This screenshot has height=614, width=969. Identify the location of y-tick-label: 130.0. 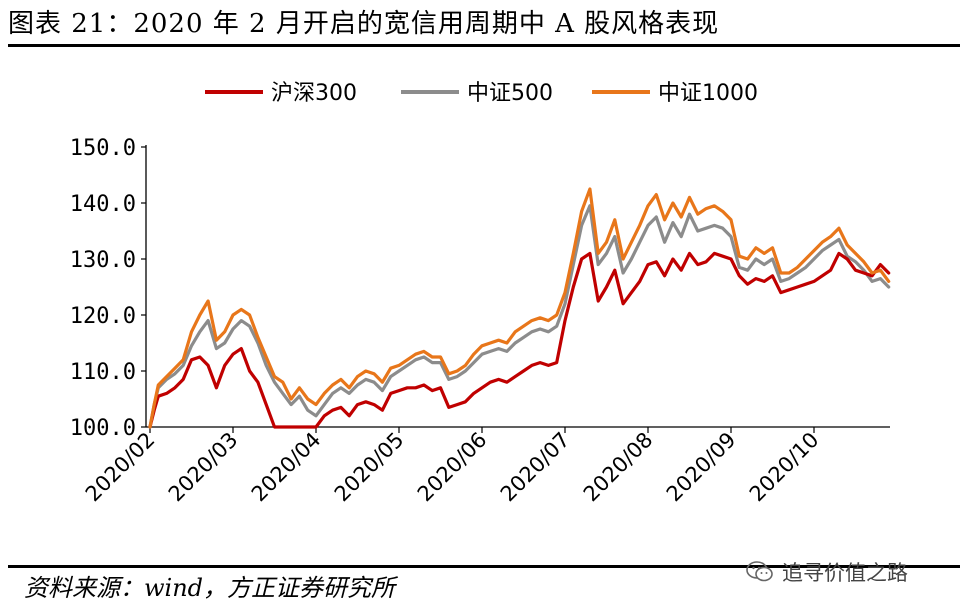
(103, 260).